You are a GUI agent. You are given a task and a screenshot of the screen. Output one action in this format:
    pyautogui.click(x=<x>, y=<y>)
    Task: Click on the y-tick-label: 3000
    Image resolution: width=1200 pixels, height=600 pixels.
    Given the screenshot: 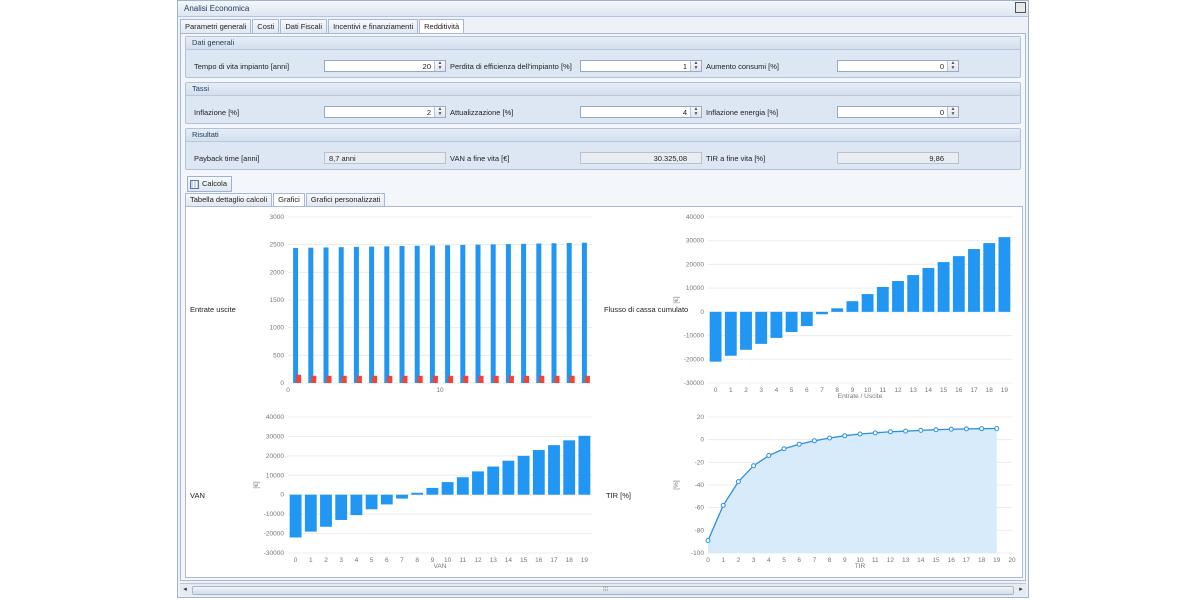 What is the action you would take?
    pyautogui.click(x=277, y=217)
    